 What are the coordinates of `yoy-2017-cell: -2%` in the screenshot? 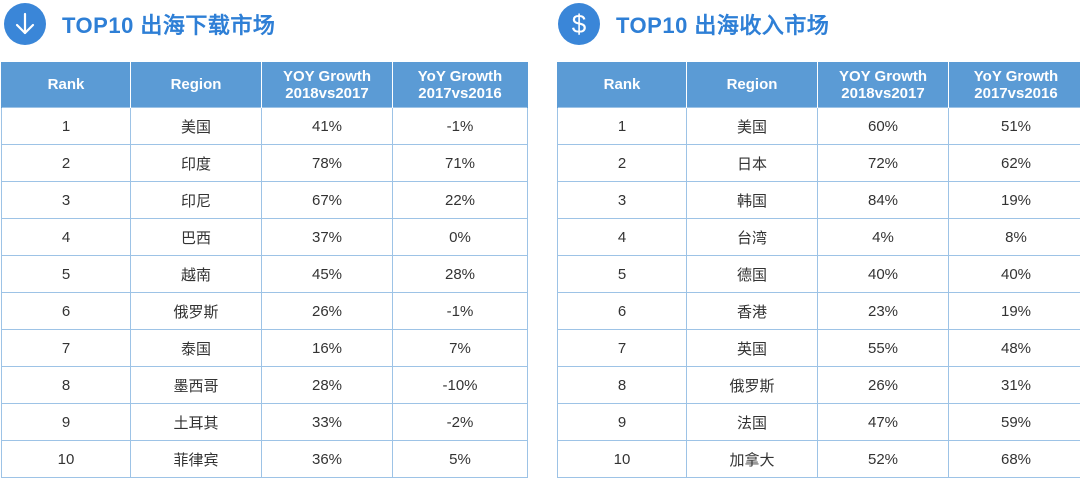 It's located at (460, 422).